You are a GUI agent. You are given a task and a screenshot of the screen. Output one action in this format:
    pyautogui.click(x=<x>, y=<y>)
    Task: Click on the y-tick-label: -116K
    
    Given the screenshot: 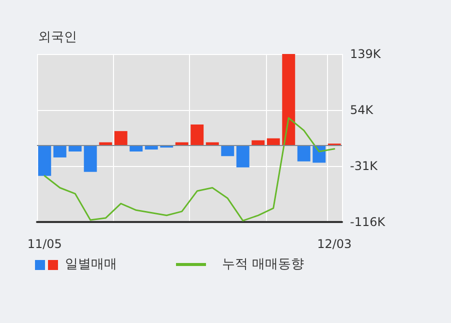 What is the action you would take?
    pyautogui.click(x=368, y=222)
    